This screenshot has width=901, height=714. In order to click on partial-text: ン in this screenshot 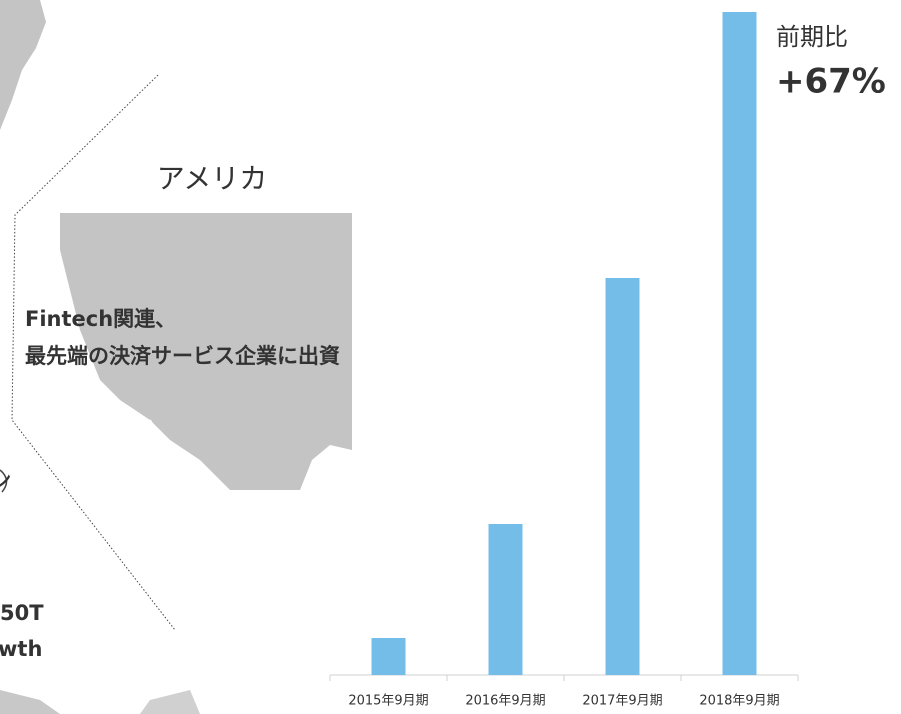, I will do `click(6, 482)`.